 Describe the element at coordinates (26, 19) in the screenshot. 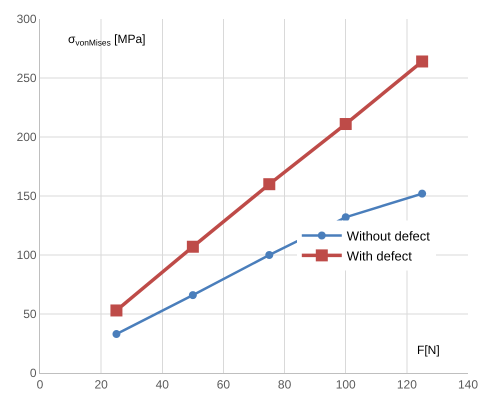

I see `y-tick-label: 300` at that location.